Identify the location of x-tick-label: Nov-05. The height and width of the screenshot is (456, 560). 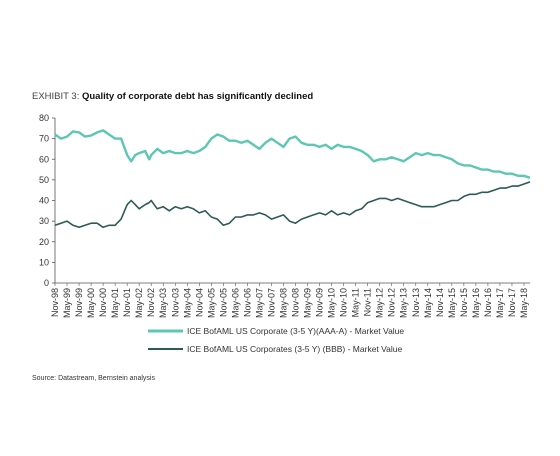
(223, 302).